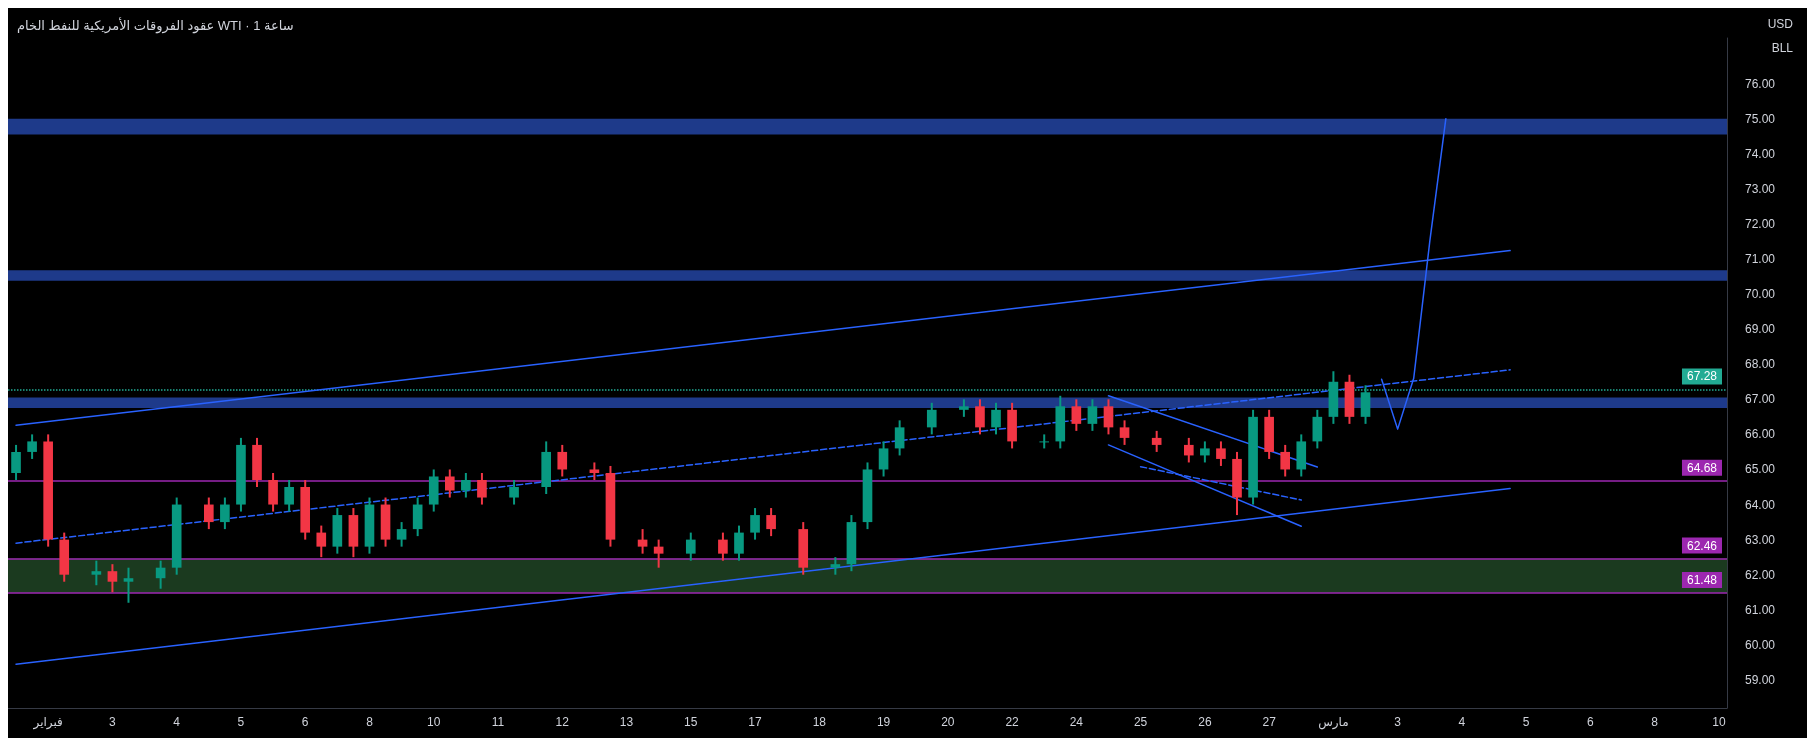 Image resolution: width=1815 pixels, height=746 pixels. What do you see at coordinates (1760, 83) in the screenshot?
I see `y-tick-label: 76.00` at bounding box center [1760, 83].